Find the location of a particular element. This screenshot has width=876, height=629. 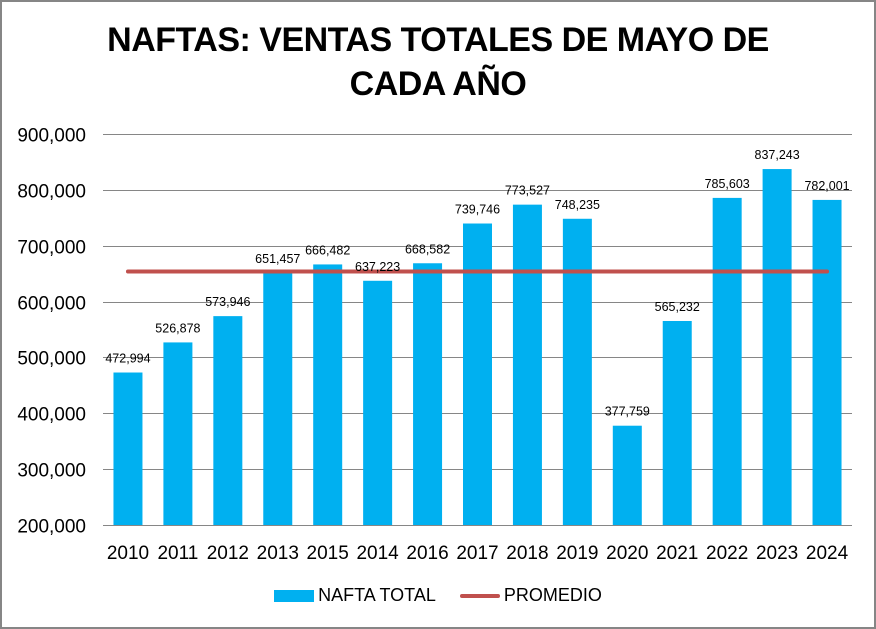

x-tick-label: 2023 is located at coordinates (777, 553).